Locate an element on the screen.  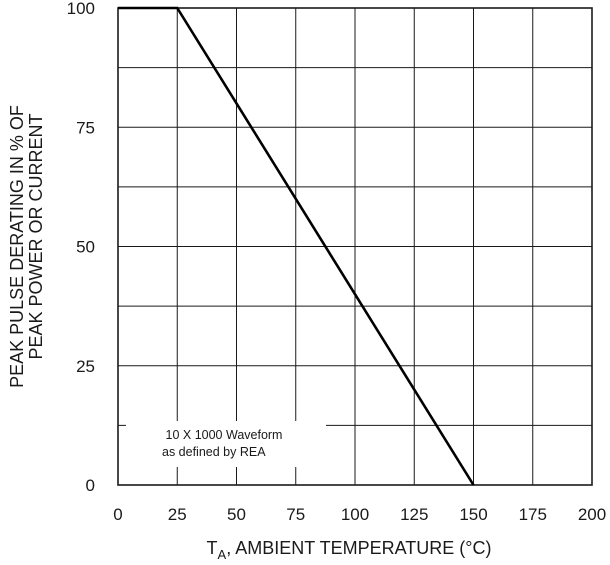
annotation-line-1: 10 X 1000 Waveform is located at coordinates (224, 435).